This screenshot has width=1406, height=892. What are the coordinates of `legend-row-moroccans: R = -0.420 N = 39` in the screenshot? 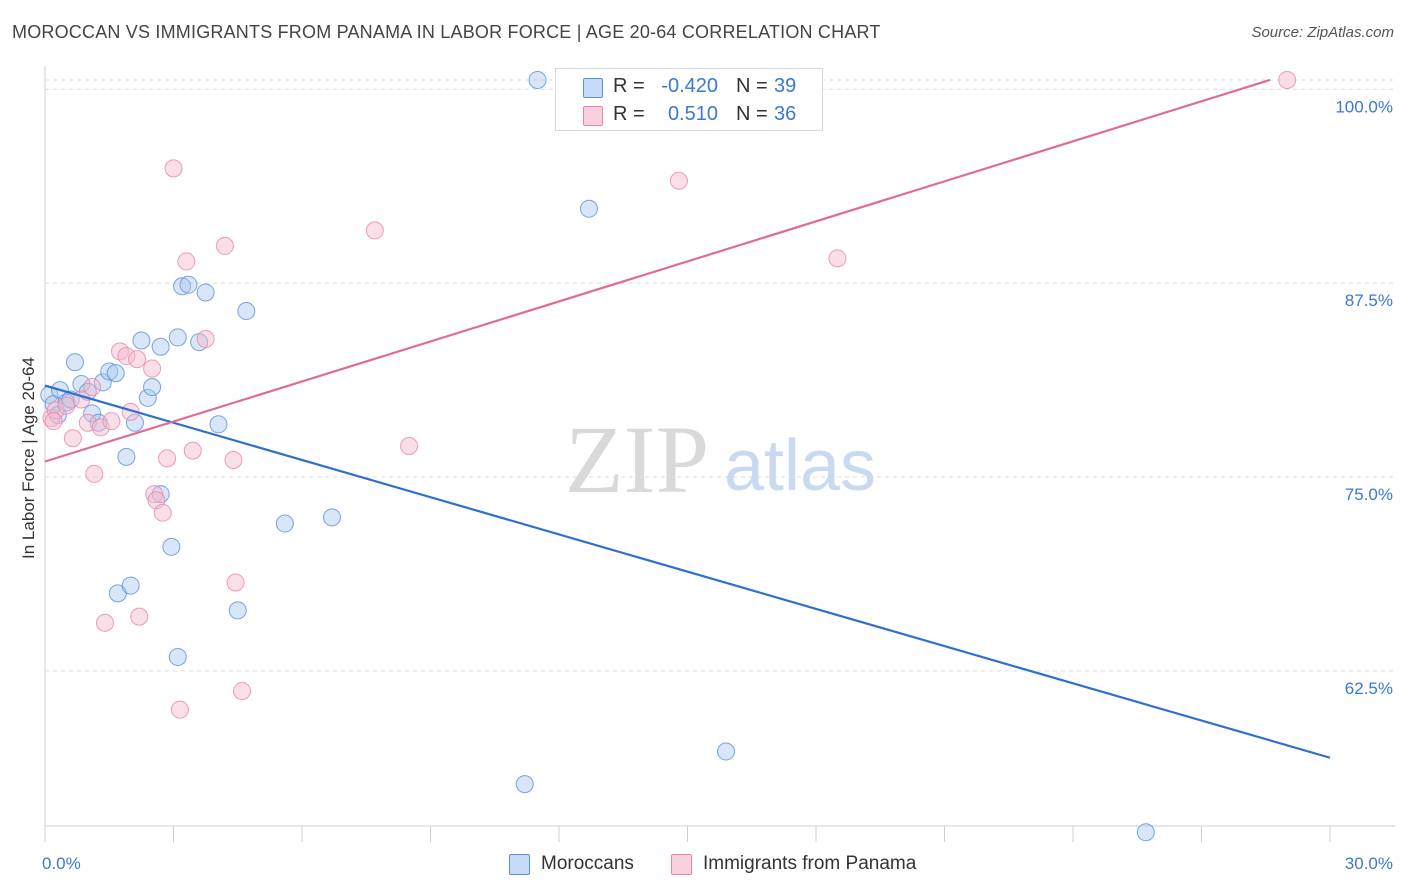 It's located at (689, 87).